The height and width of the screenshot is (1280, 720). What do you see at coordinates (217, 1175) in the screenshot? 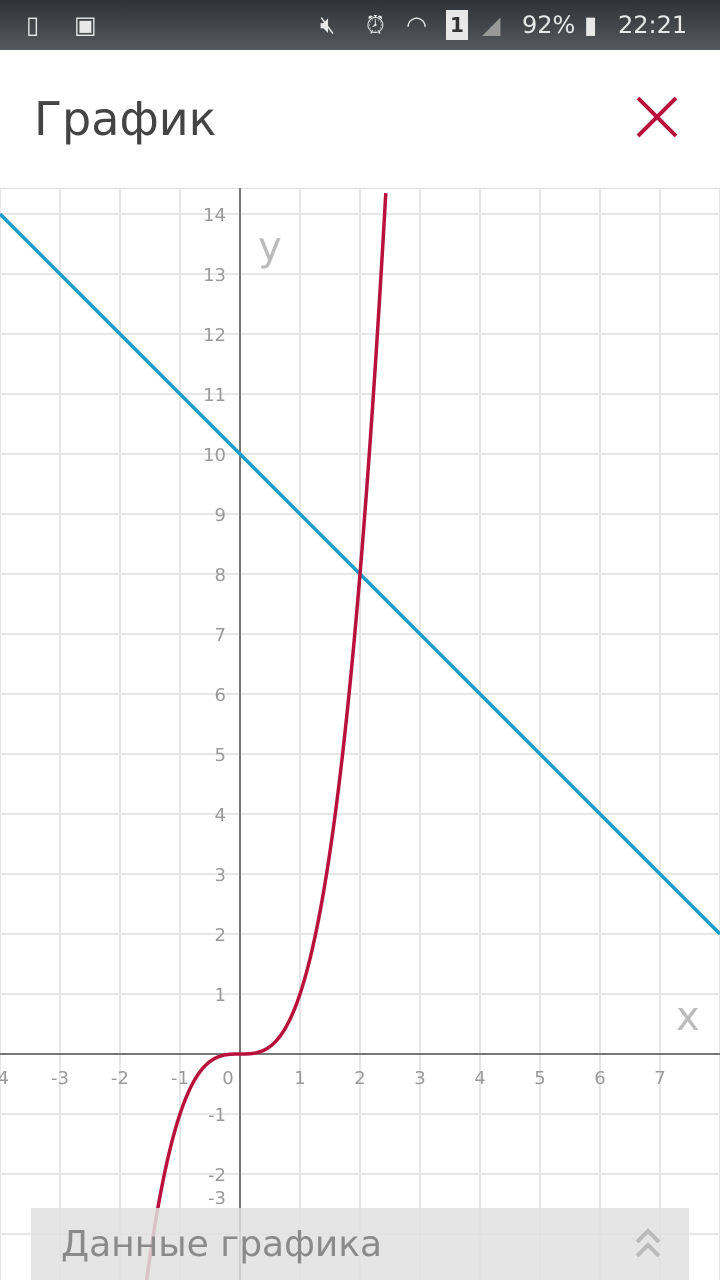
I see `y-tick-label: -2` at bounding box center [217, 1175].